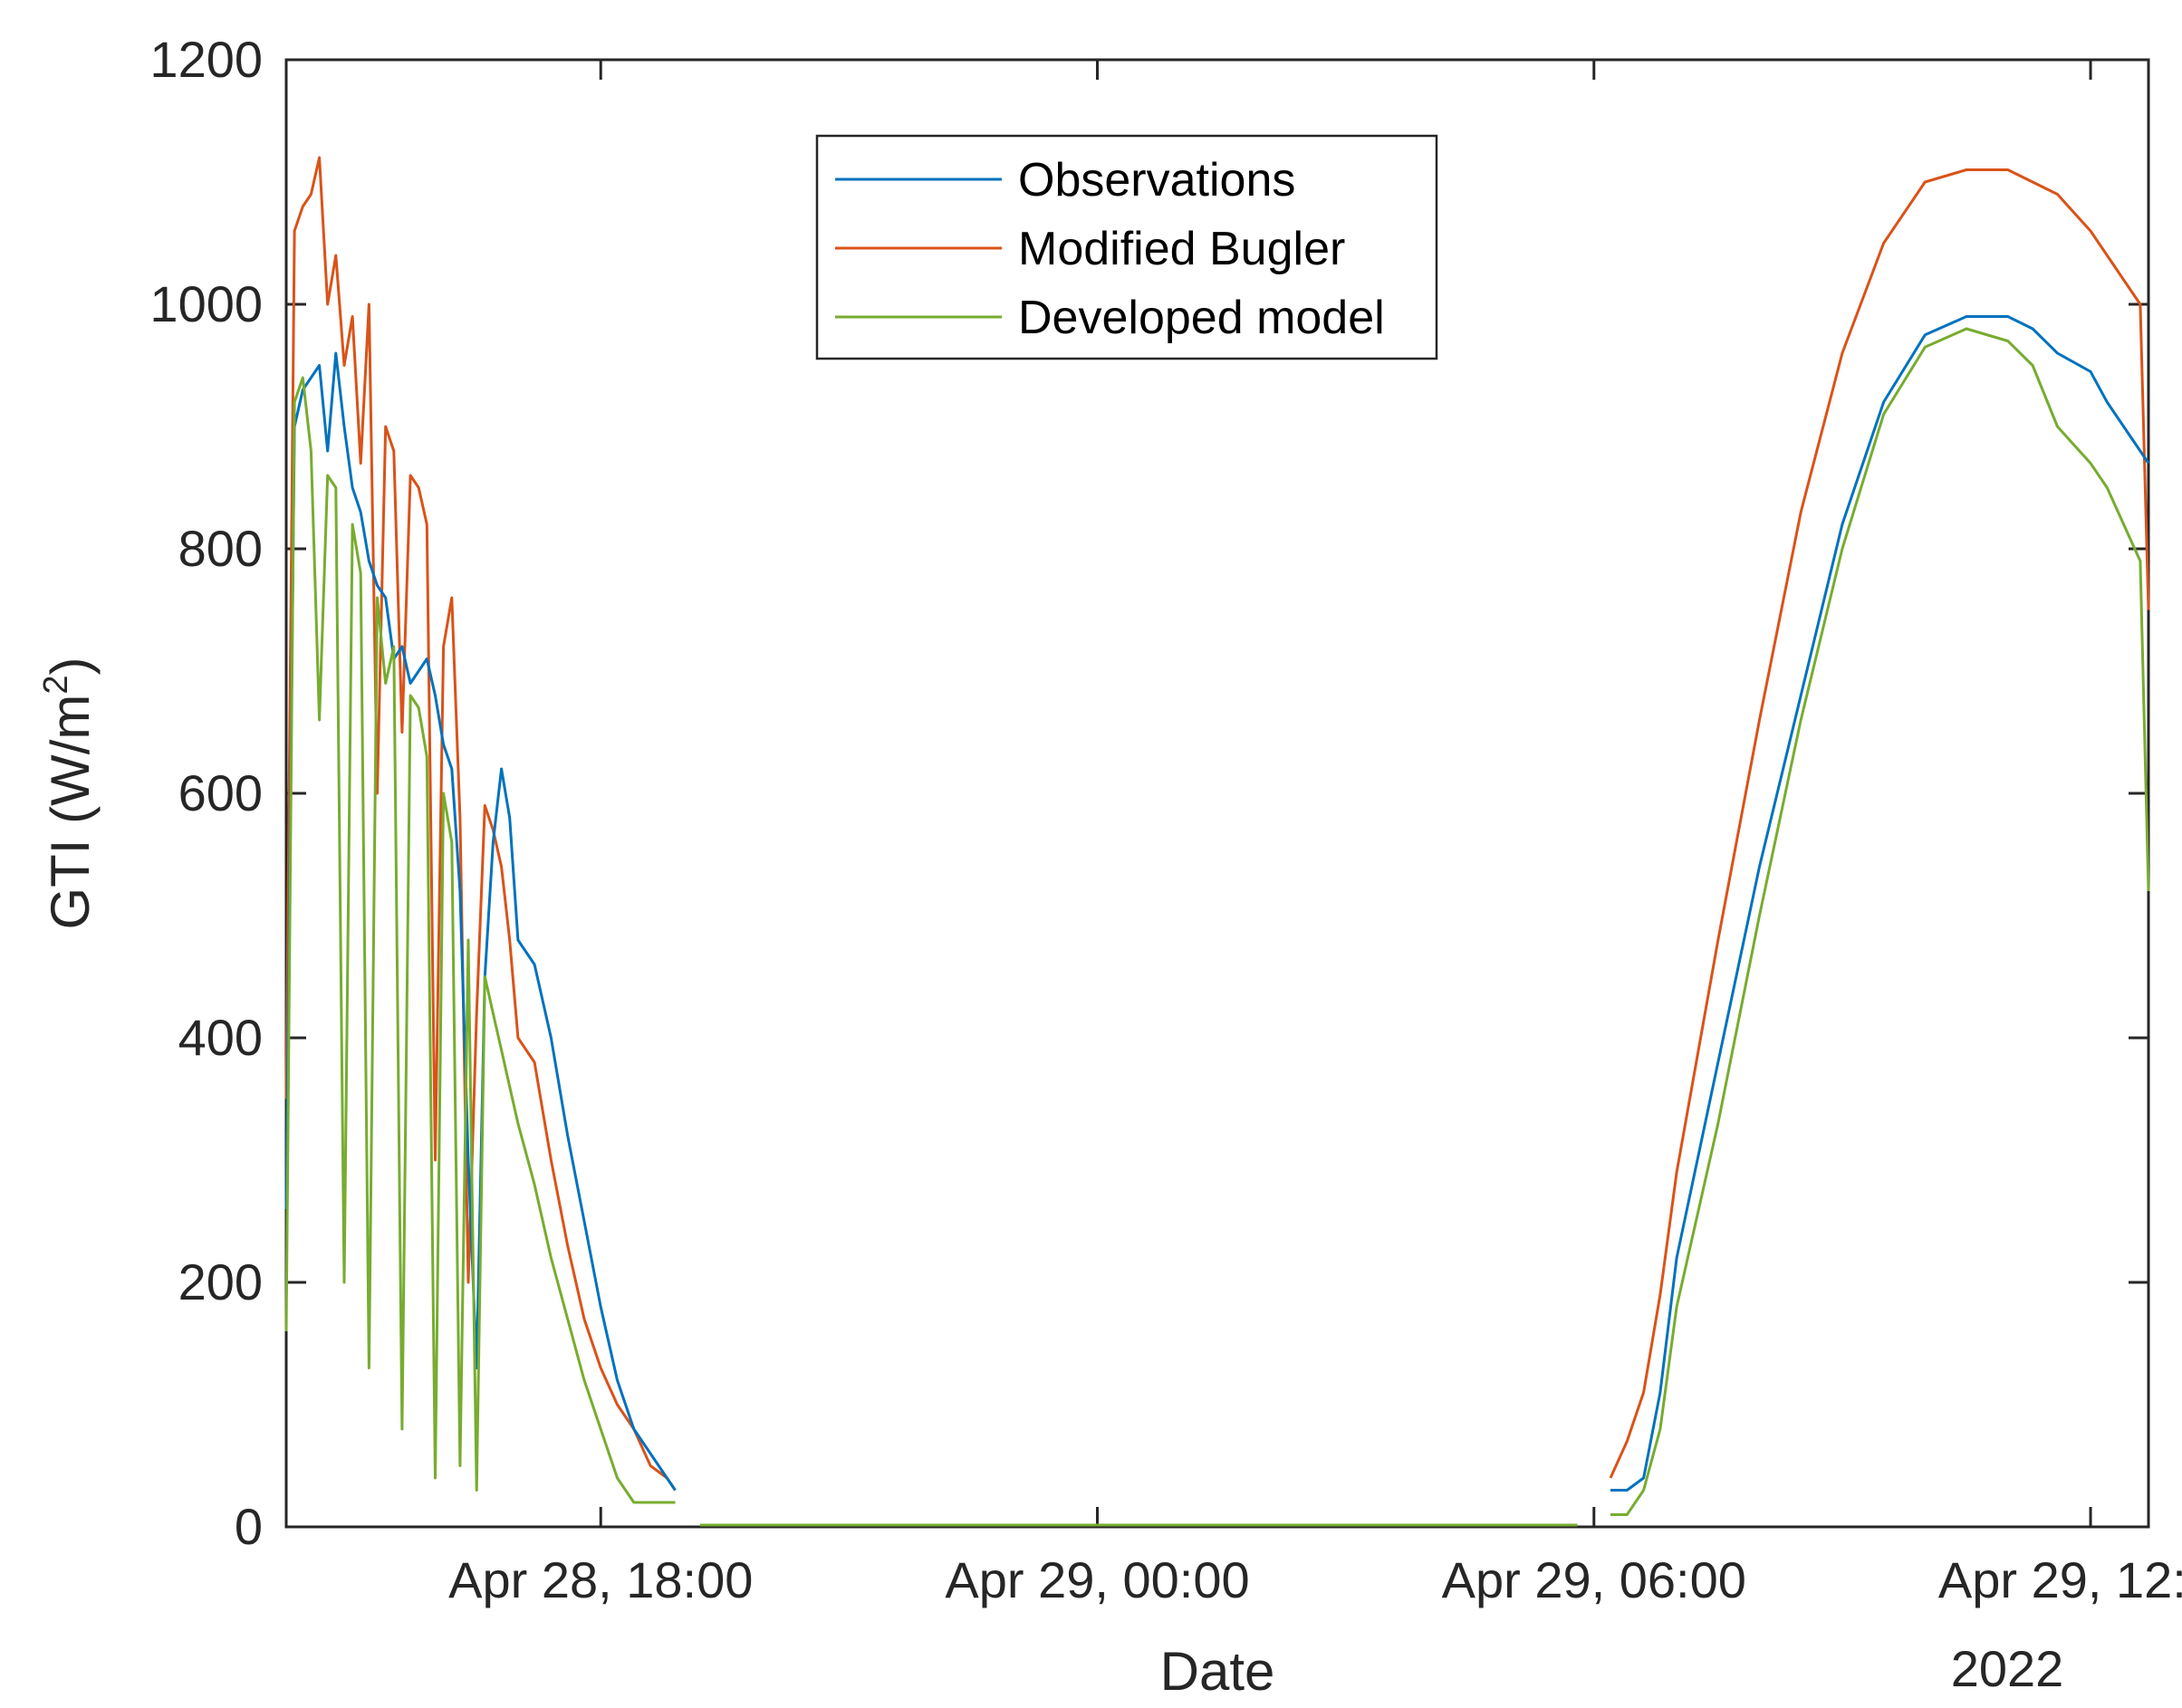  What do you see at coordinates (249, 1526) in the screenshot?
I see `y-tick-label: 0` at bounding box center [249, 1526].